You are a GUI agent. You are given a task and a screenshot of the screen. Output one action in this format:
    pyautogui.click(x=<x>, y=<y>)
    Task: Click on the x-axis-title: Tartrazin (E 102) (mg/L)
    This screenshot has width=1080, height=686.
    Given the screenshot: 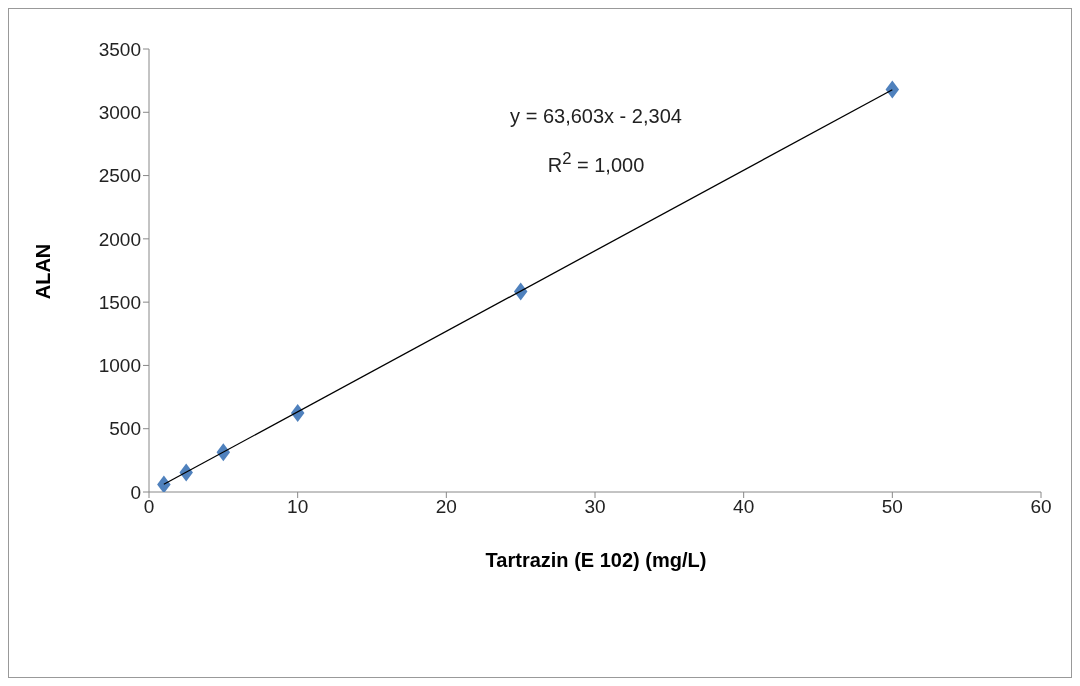 What is the action you would take?
    pyautogui.click(x=596, y=560)
    